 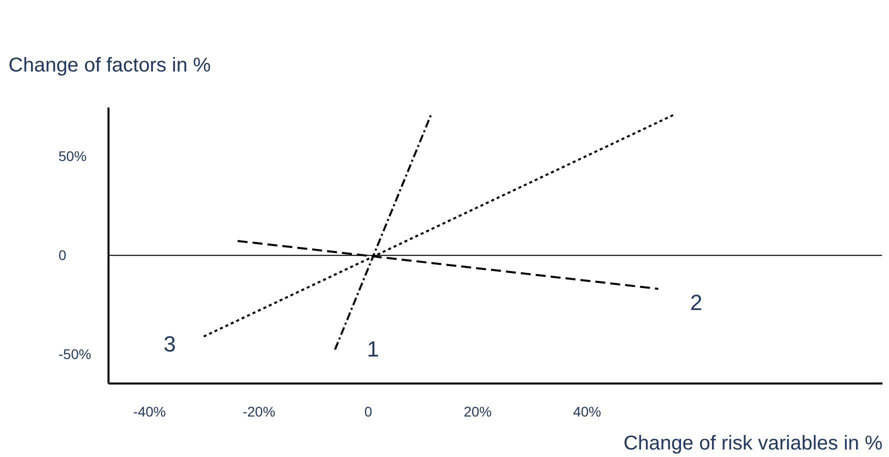 What do you see at coordinates (259, 412) in the screenshot?
I see `x-tick-label: -20%` at bounding box center [259, 412].